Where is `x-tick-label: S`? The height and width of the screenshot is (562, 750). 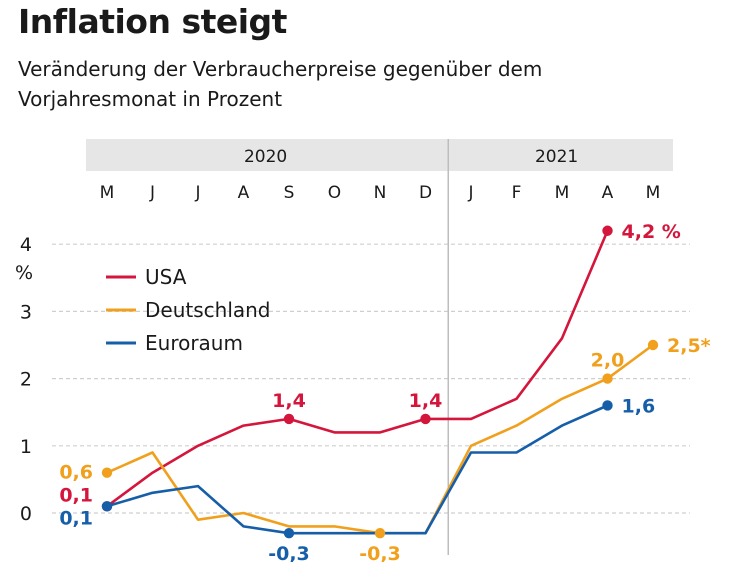 x-tick-label: S is located at coordinates (289, 193).